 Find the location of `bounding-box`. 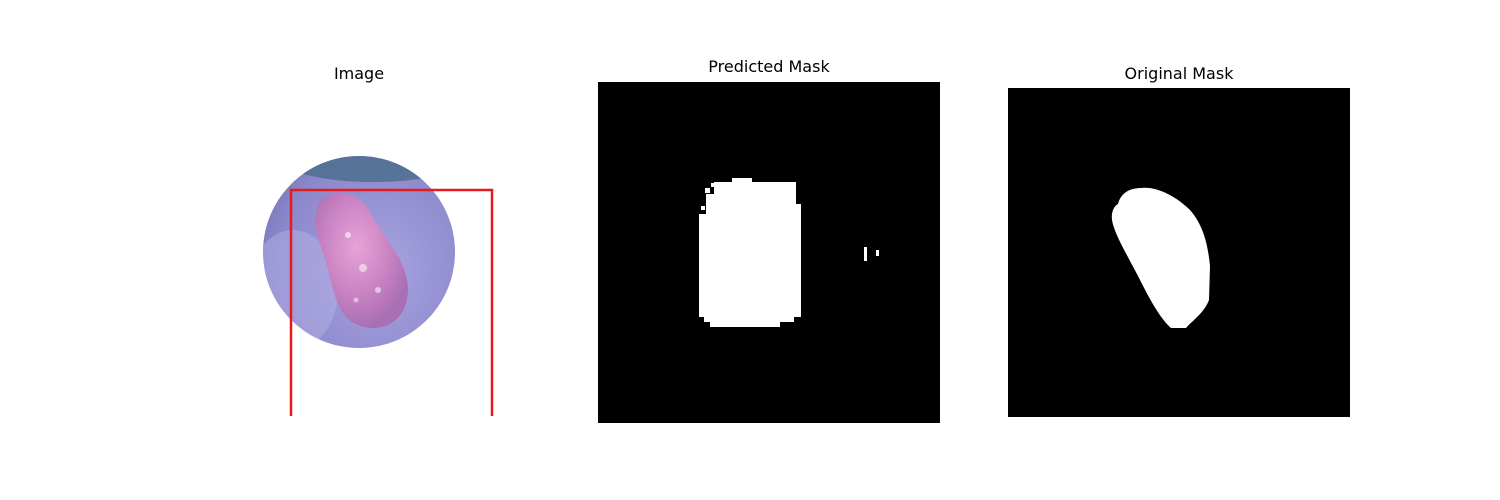

bounding-box is located at coordinates (391, 302).